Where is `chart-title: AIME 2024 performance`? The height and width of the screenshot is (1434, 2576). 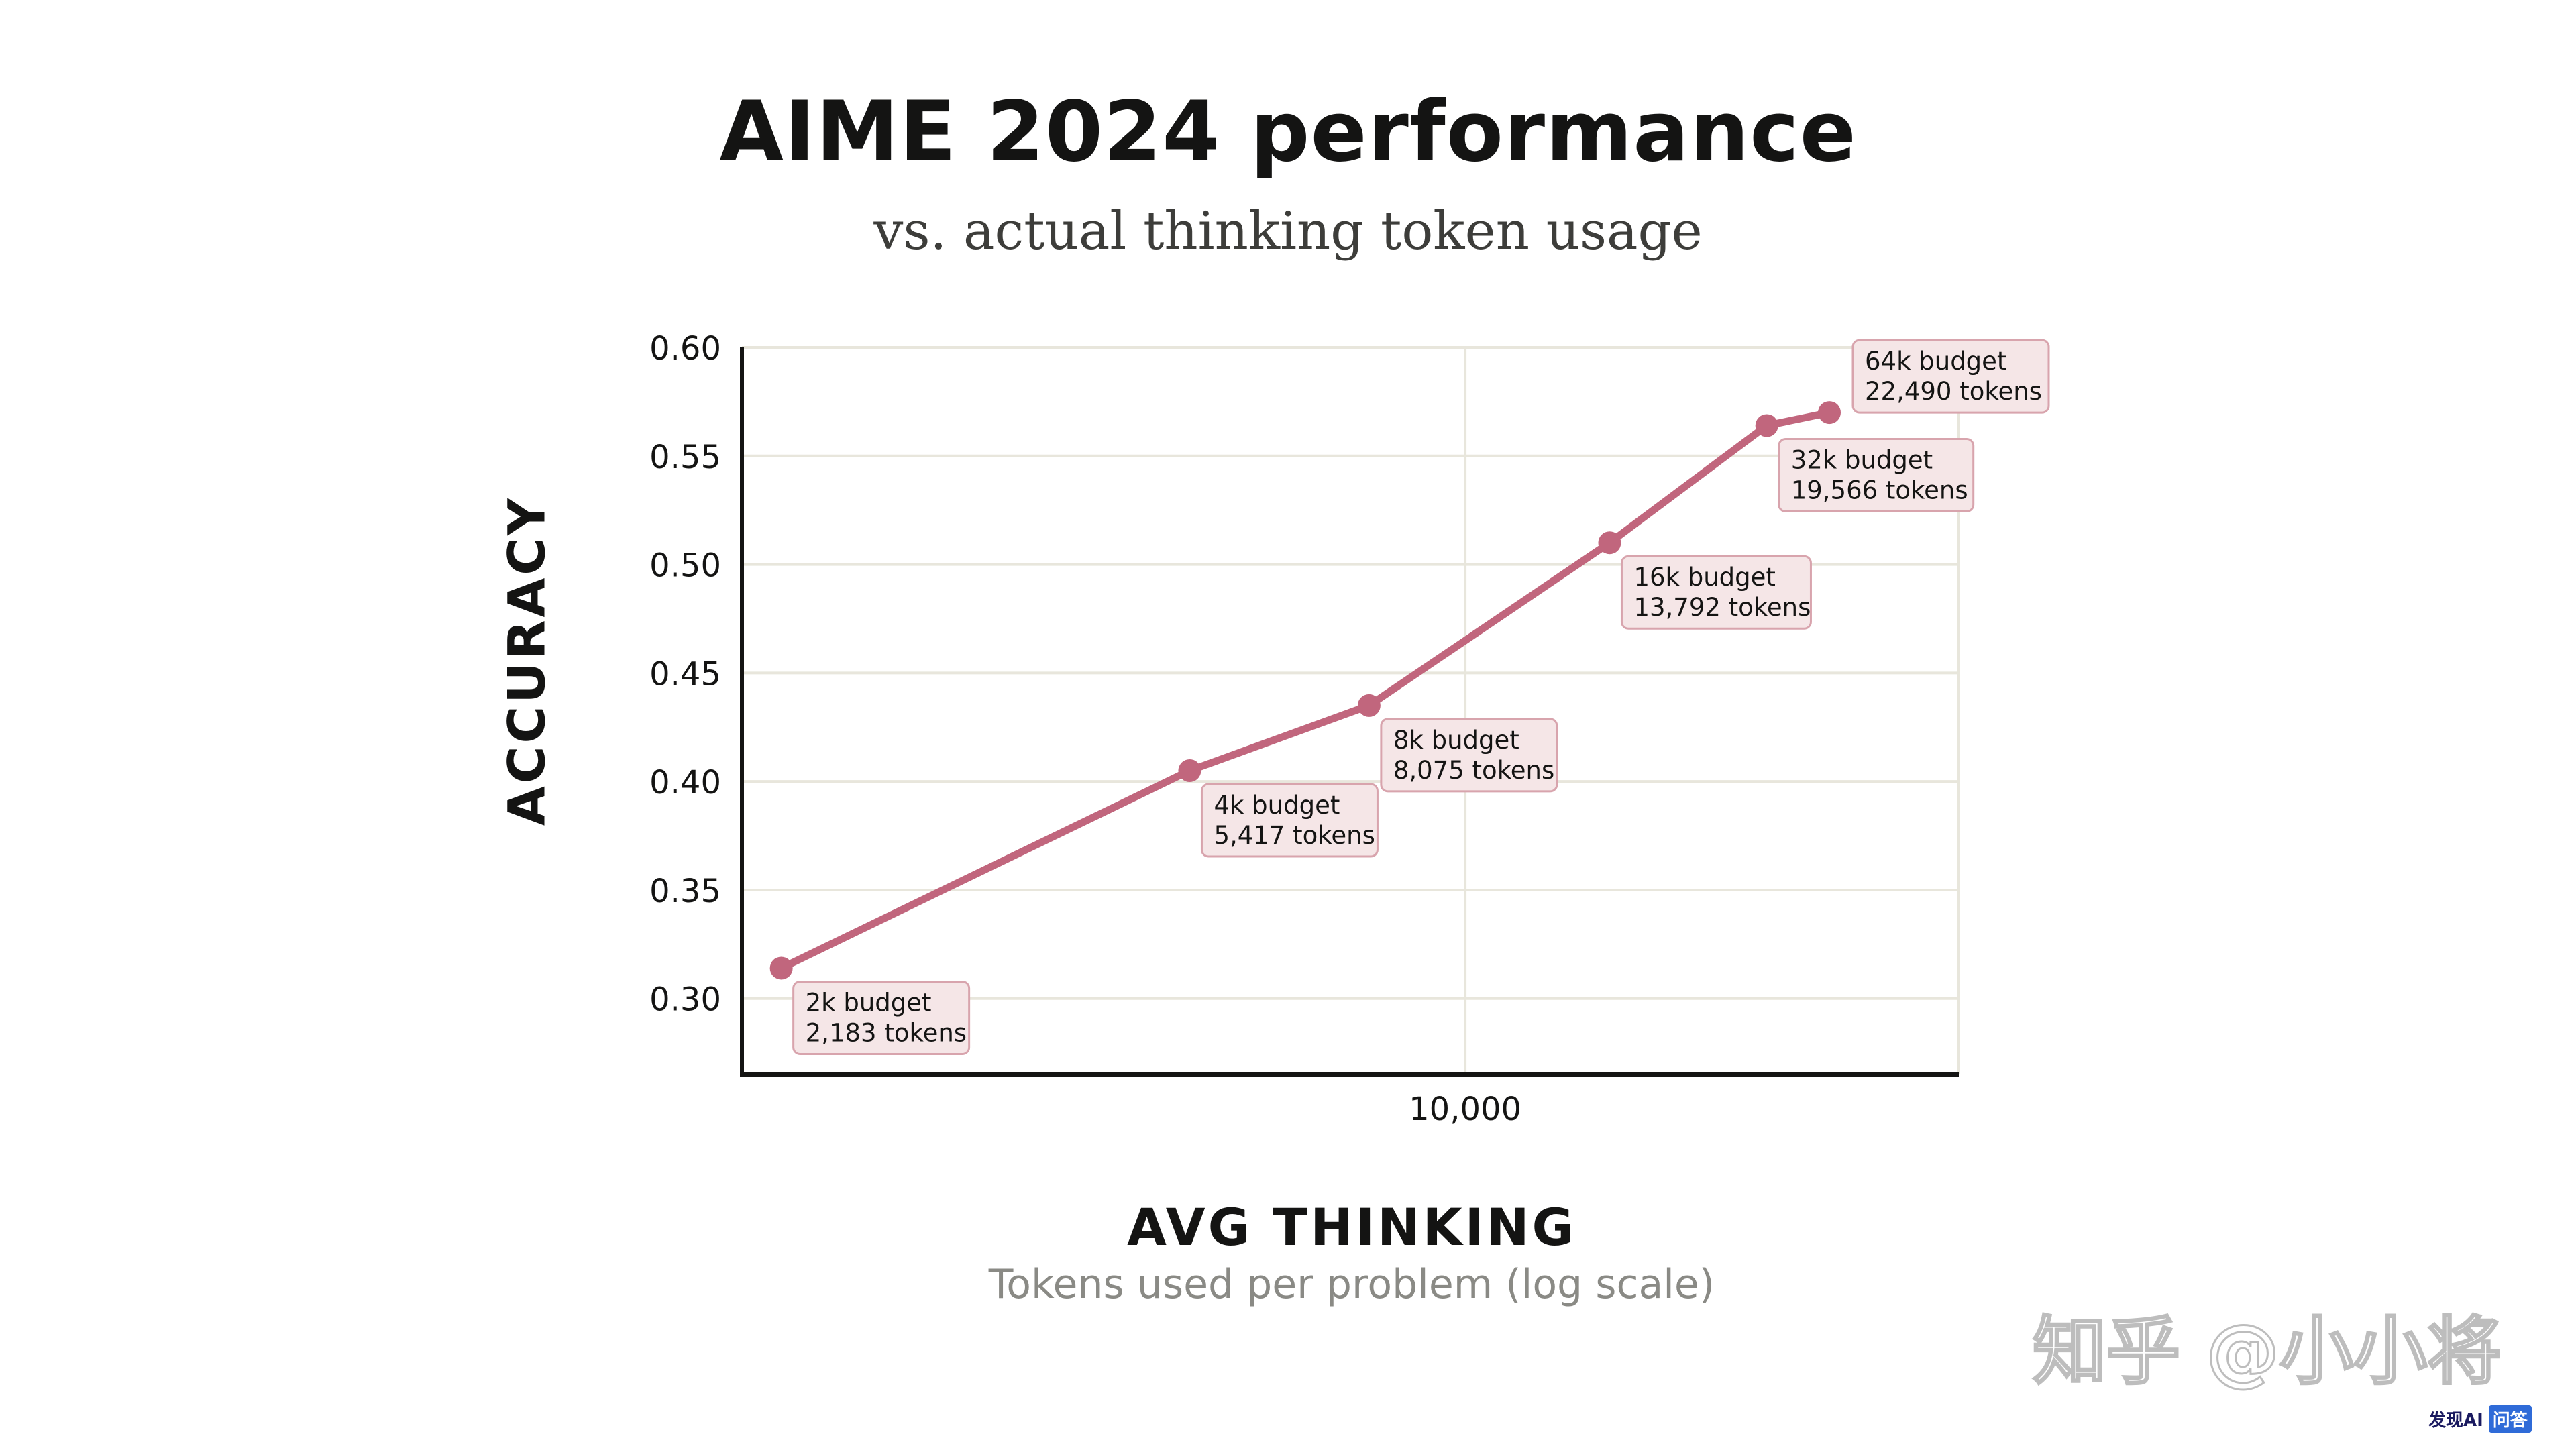
chart-title: AIME 2024 performance is located at coordinates (1288, 132).